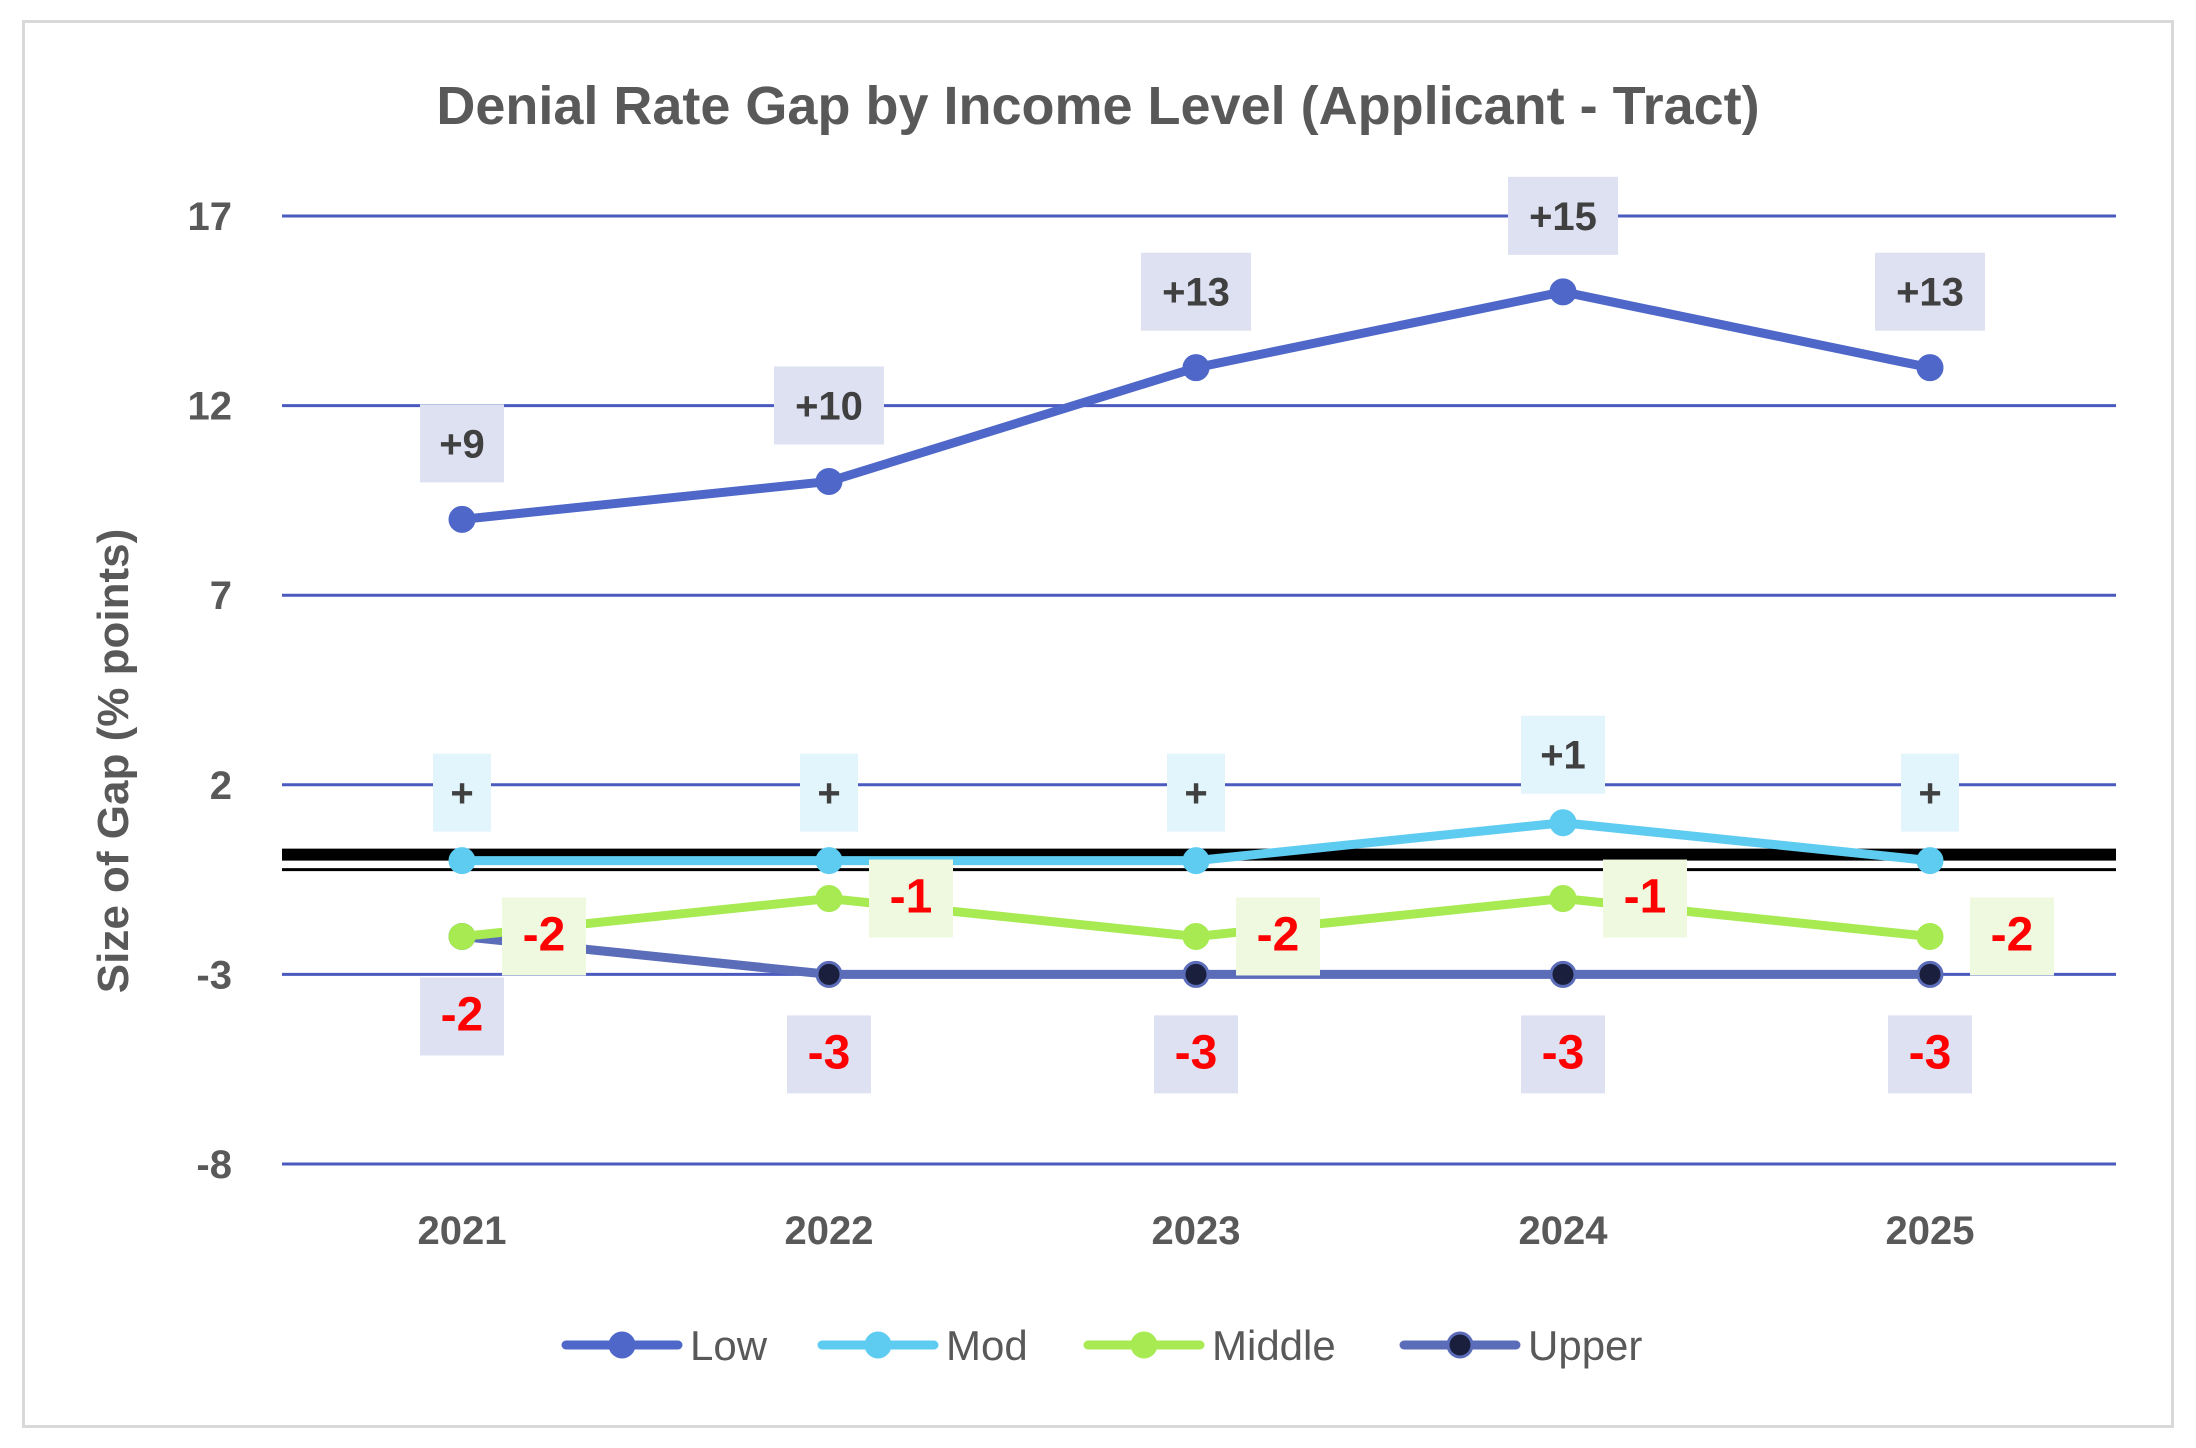 This screenshot has height=1448, width=2196. I want to click on legend: Low Mod Middle Upper, so click(1101, 1345).